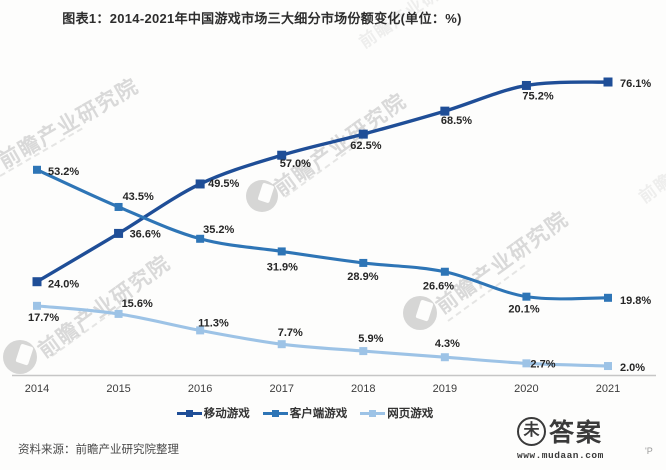 The image size is (666, 470). Describe the element at coordinates (290, 333) in the screenshot. I see `data-label-web: 7.7%` at that location.